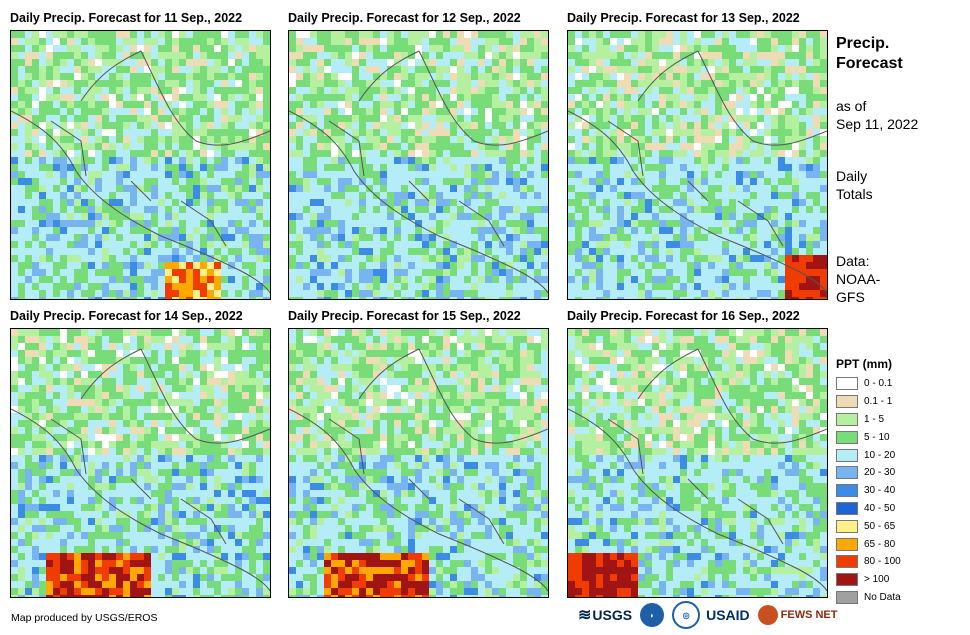 This screenshot has height=635, width=970. I want to click on legend-item: 80 - 100, so click(868, 562).